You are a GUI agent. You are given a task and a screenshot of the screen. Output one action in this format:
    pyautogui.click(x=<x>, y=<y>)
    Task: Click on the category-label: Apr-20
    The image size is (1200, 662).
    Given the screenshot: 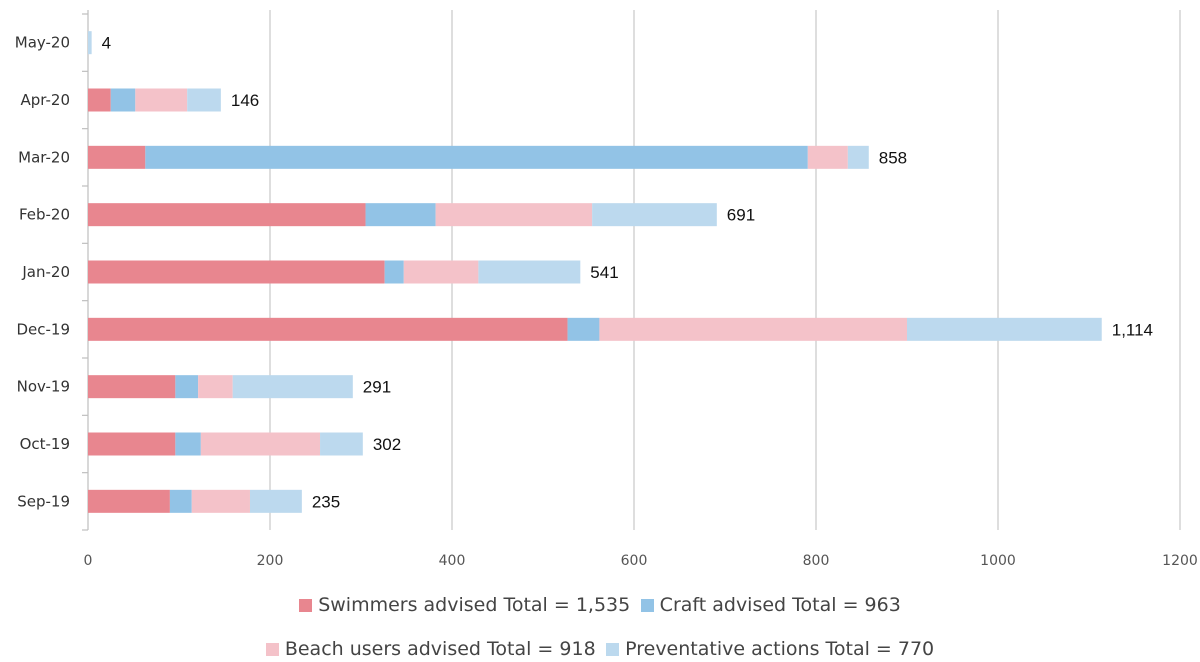 What is the action you would take?
    pyautogui.click(x=46, y=100)
    